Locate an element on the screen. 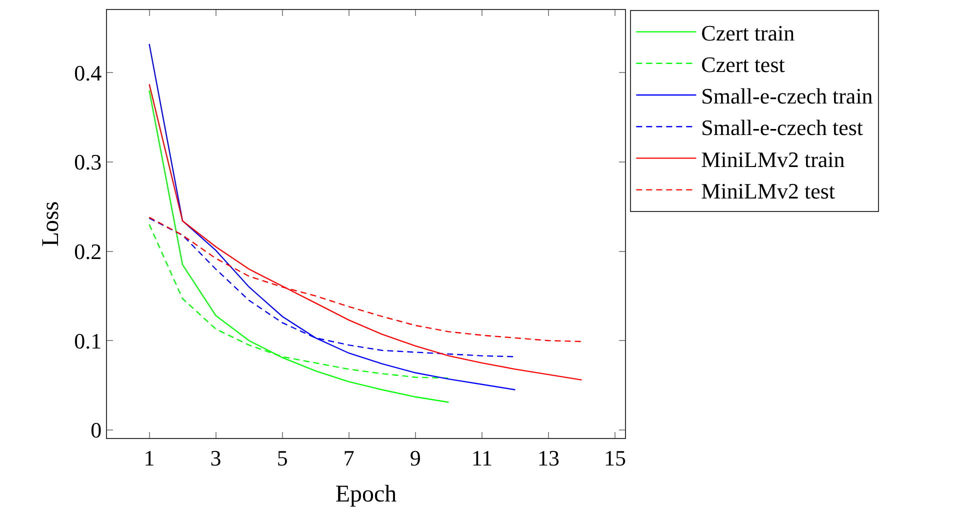 The width and height of the screenshot is (966, 525). legend-label: MiniLMv2 test is located at coordinates (768, 191).